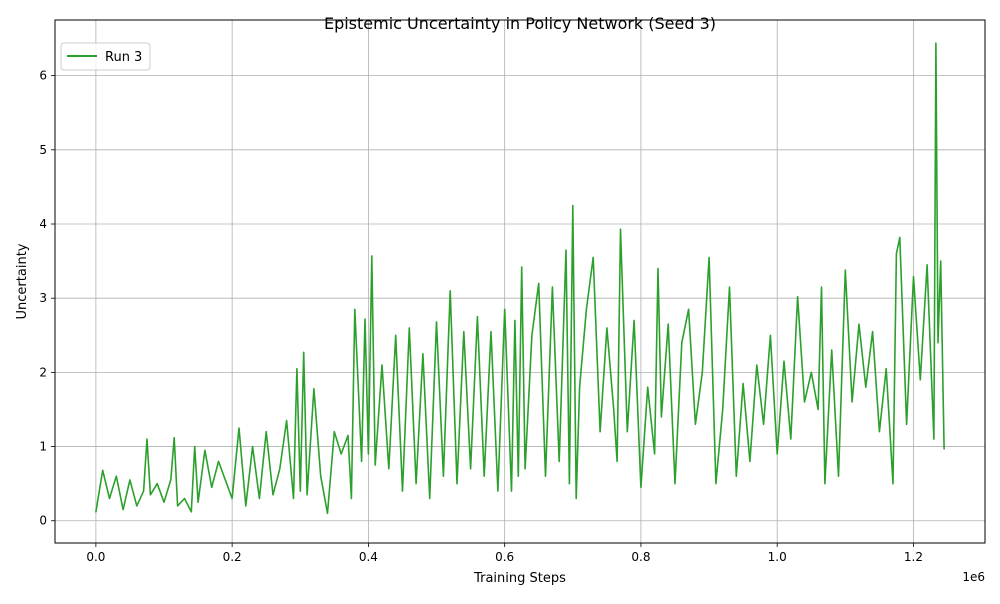 The image size is (1000, 604). What do you see at coordinates (43, 76) in the screenshot?
I see `y-tick-label: 6` at bounding box center [43, 76].